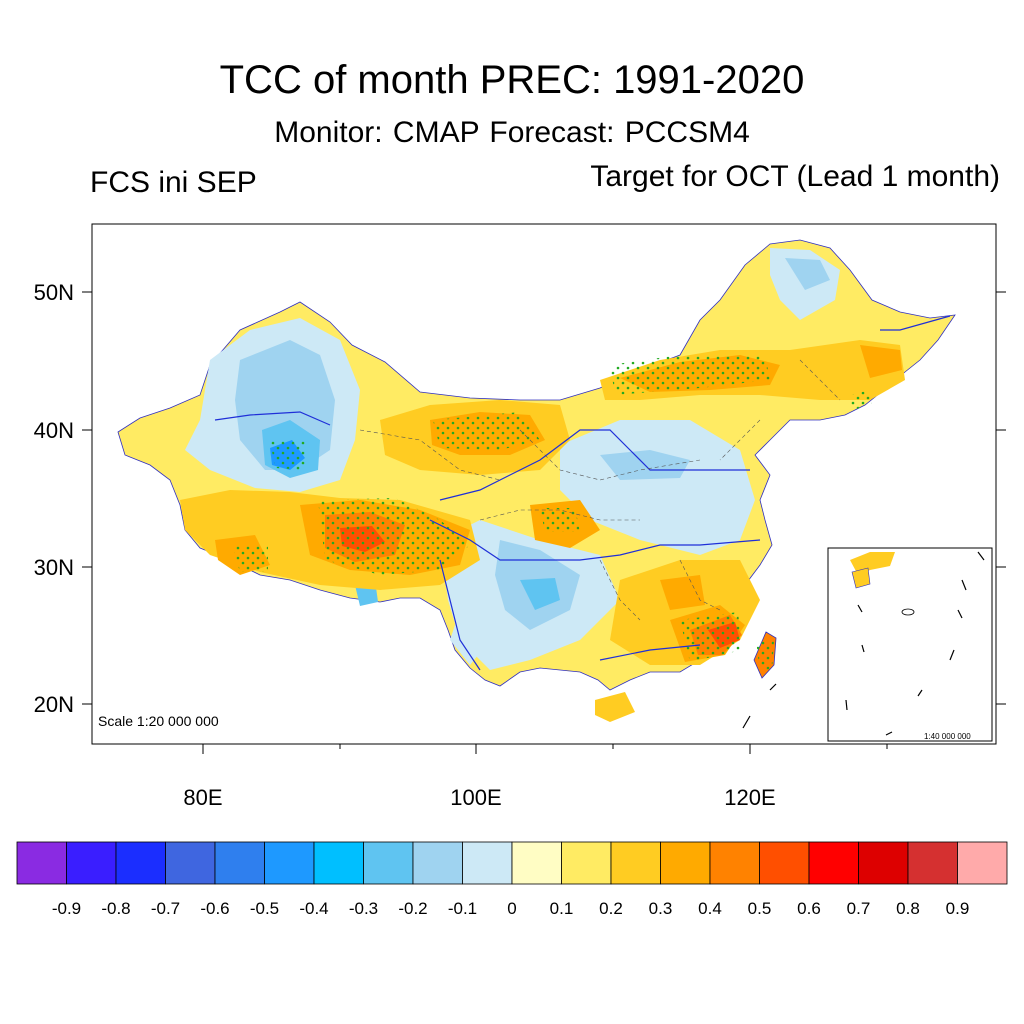 The height and width of the screenshot is (1024, 1024). Describe the element at coordinates (710, 908) in the screenshot. I see `colorbar-label: 0.4` at that location.